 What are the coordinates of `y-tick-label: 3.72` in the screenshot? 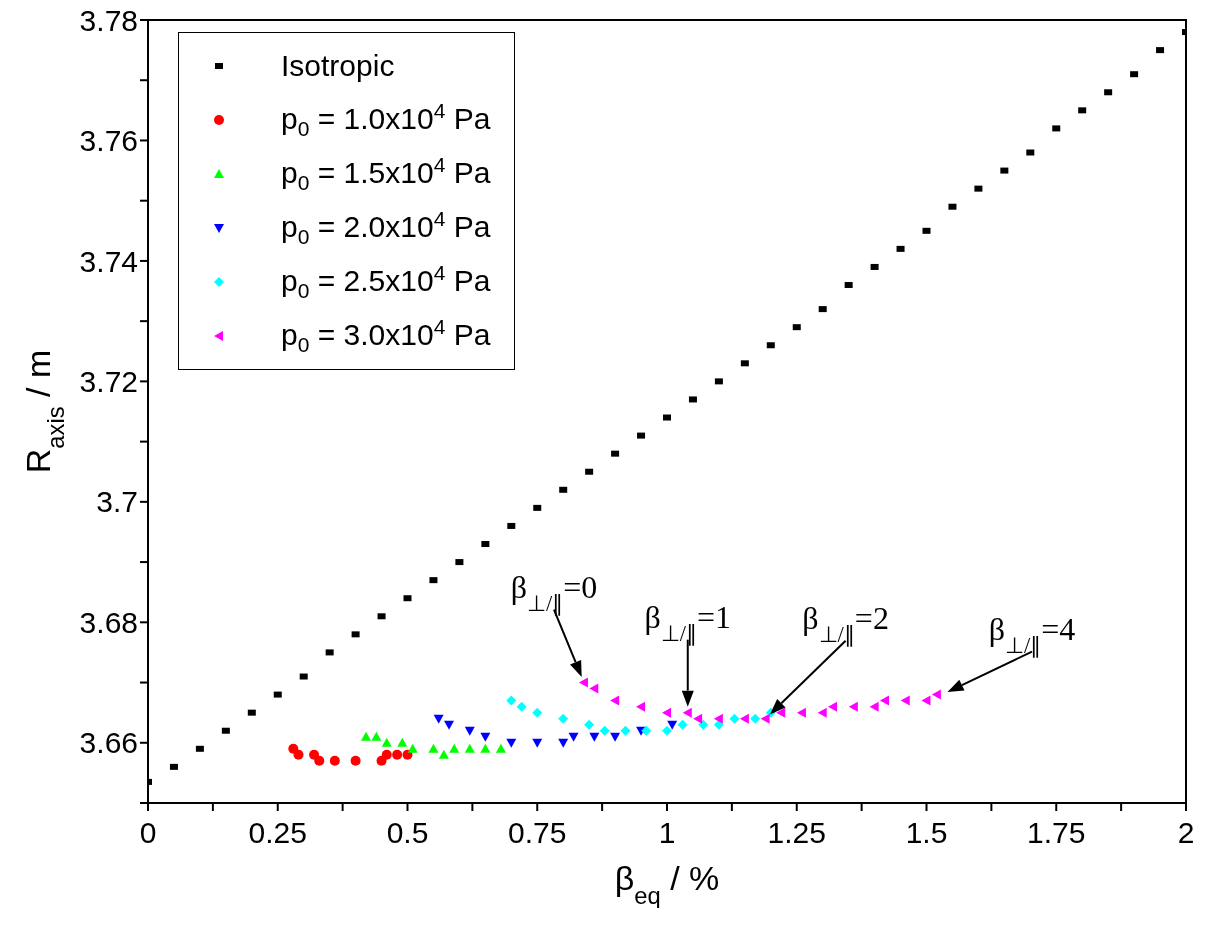 It's located at (108, 382).